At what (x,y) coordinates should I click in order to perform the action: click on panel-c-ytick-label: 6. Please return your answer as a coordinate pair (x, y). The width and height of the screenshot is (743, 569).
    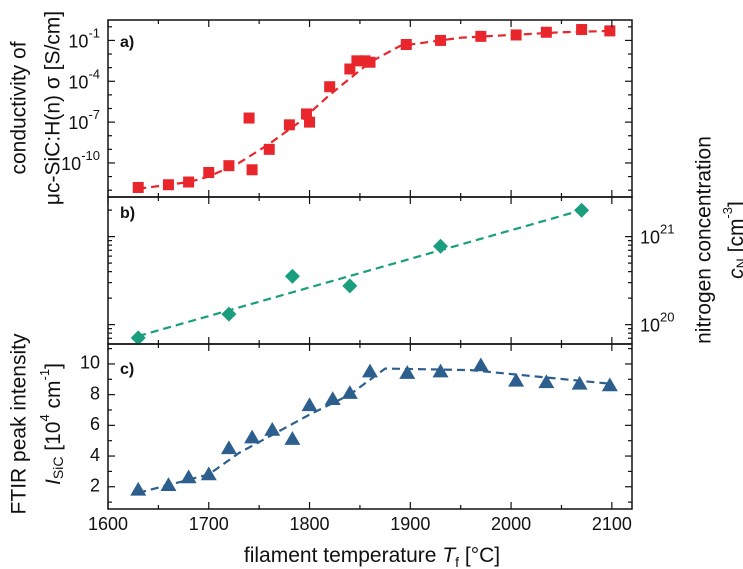
    Looking at the image, I should click on (95, 424).